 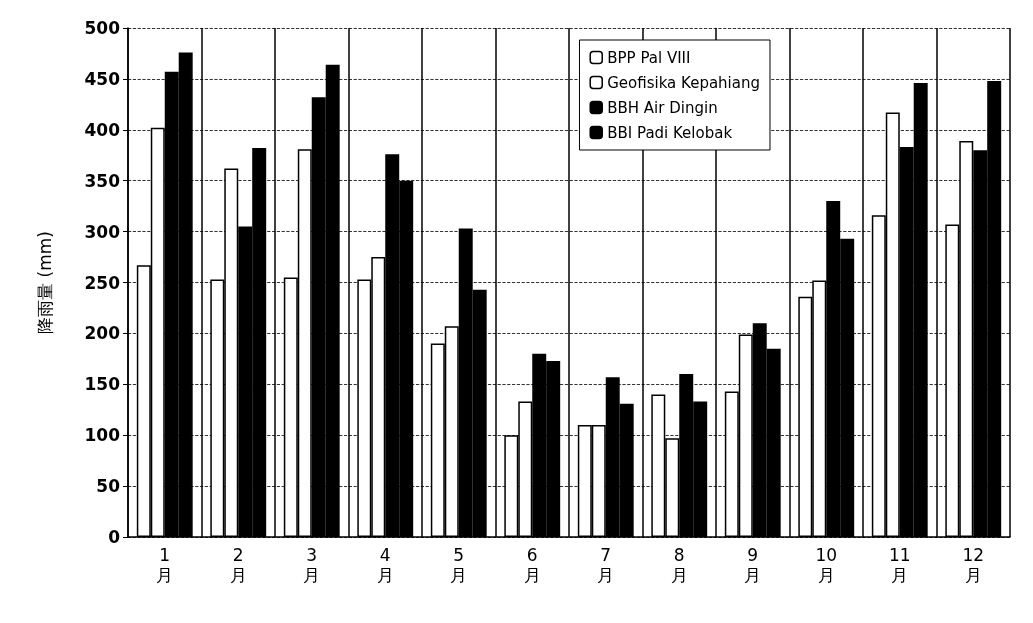 What do you see at coordinates (44, 282) in the screenshot?
I see `y-axis-title: 降雨量 (mm)` at bounding box center [44, 282].